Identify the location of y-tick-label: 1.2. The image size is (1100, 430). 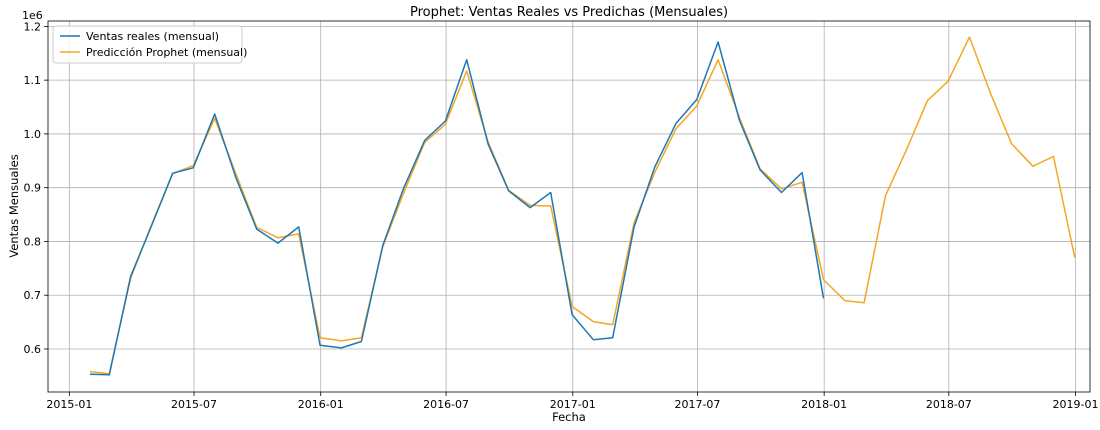
(33, 26).